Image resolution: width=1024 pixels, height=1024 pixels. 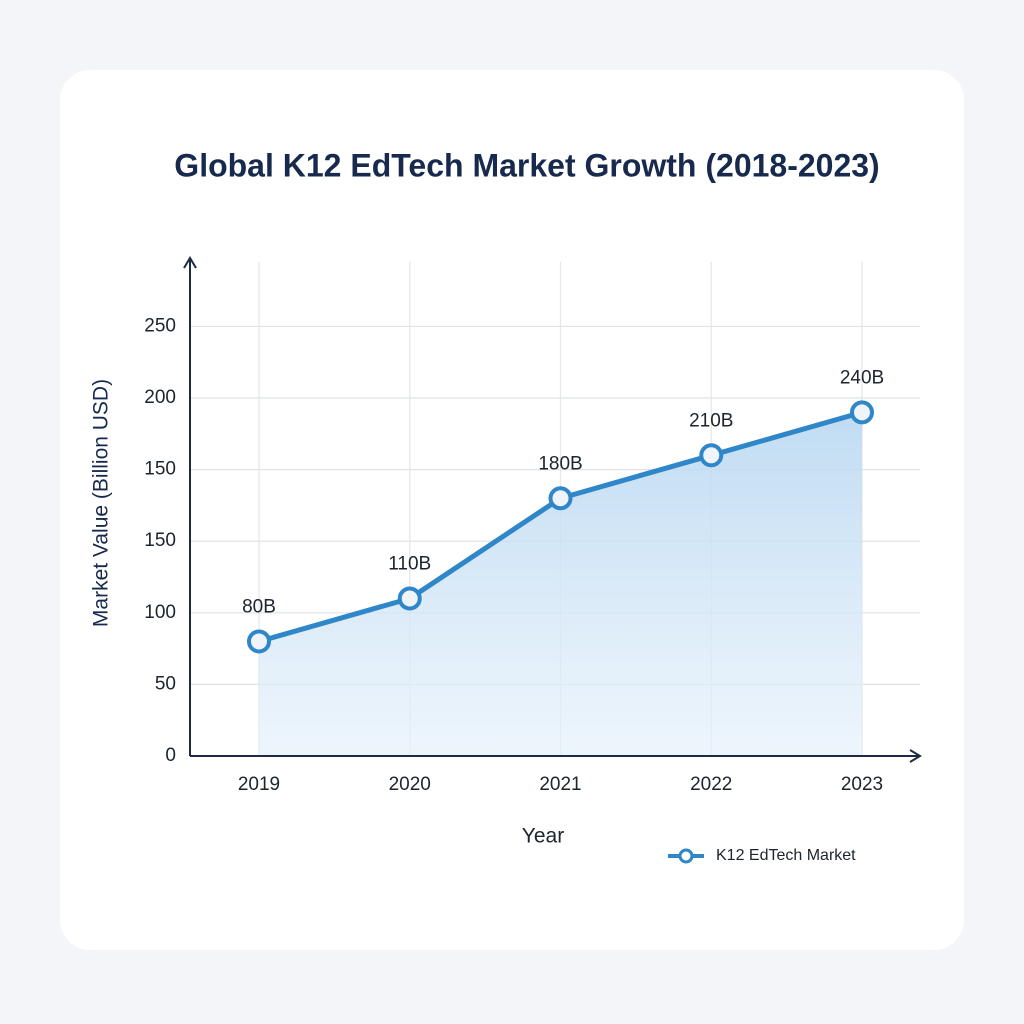 What do you see at coordinates (686, 856) in the screenshot?
I see `legend-marker` at bounding box center [686, 856].